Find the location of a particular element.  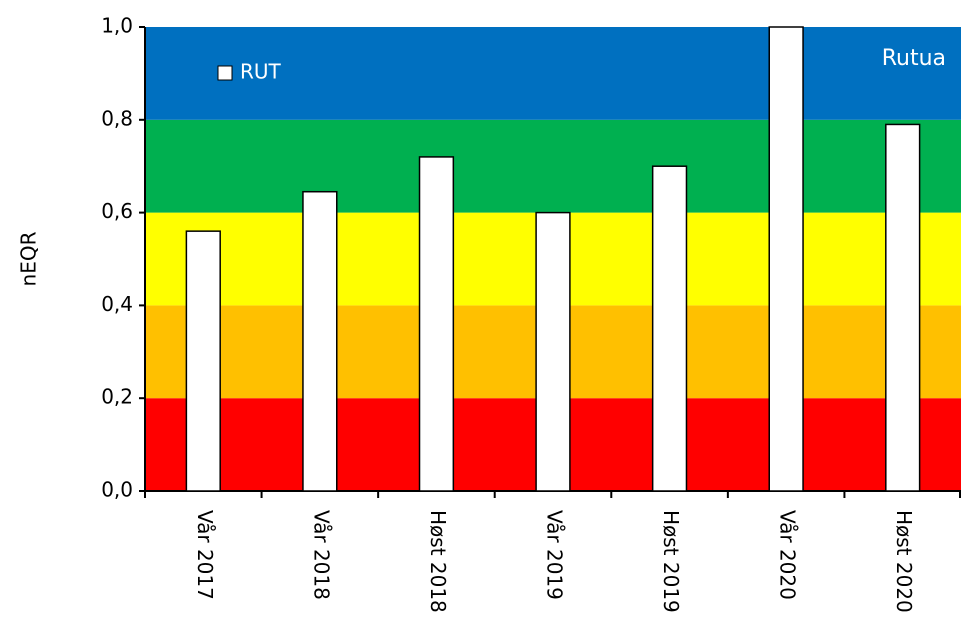

y-tick-label: 0,8 is located at coordinates (117, 118).